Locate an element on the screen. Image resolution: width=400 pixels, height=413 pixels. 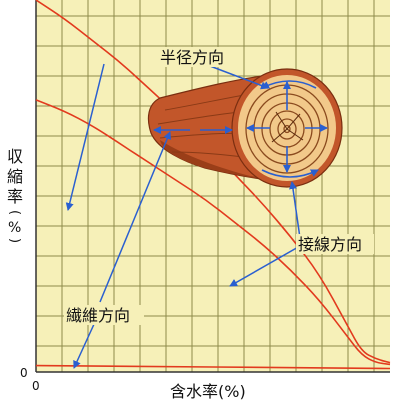
log-checks is located at coordinates (287, 127).